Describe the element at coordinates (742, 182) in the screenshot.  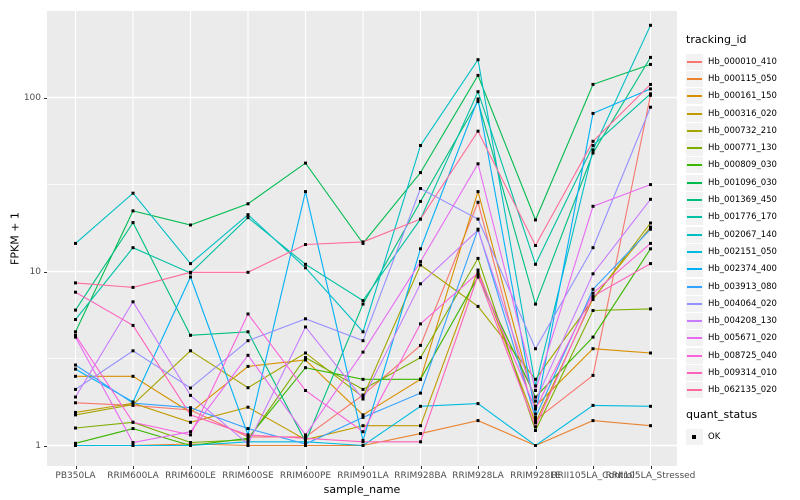
I see `legend-item-Hb_001096_030: Hb_001096_030` at that location.